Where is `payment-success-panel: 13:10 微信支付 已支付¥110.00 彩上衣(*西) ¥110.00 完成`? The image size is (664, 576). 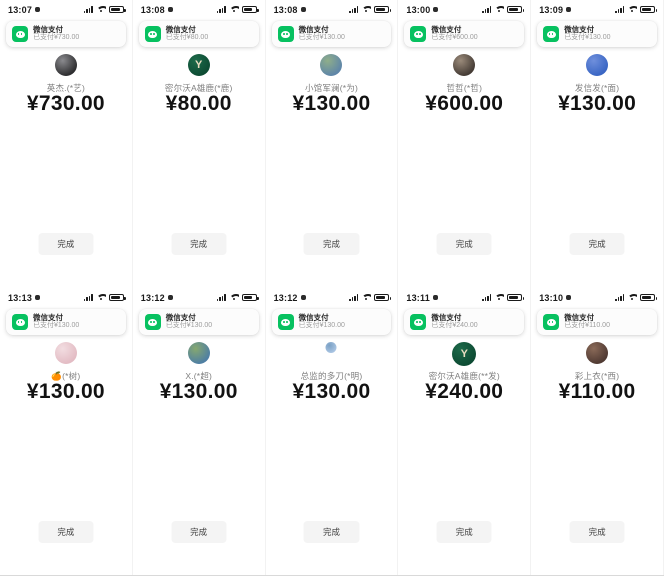
payment-success-panel: 13:10 微信支付 已支付¥110.00 彩上衣(*西) ¥110.00 完成 is located at coordinates (597, 431).